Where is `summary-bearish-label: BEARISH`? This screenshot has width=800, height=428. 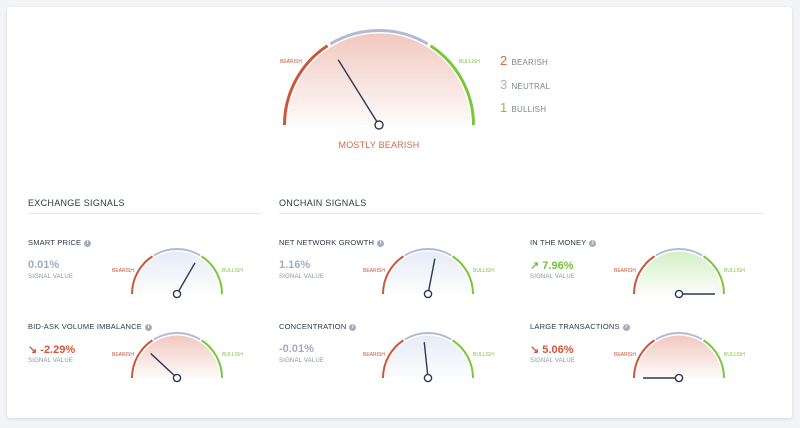 summary-bearish-label: BEARISH is located at coordinates (529, 62).